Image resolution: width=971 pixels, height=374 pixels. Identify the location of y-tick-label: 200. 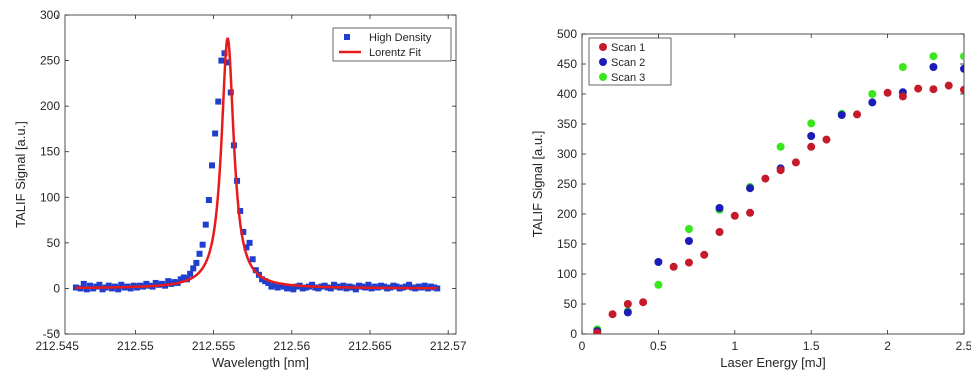
(50, 106).